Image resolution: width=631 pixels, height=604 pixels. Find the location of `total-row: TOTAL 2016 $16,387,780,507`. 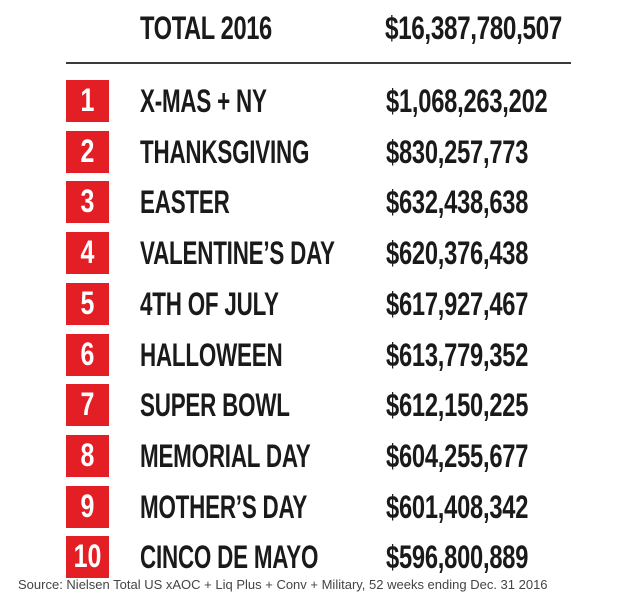

total-row: TOTAL 2016 $16,387,780,507 is located at coordinates (315, 31).